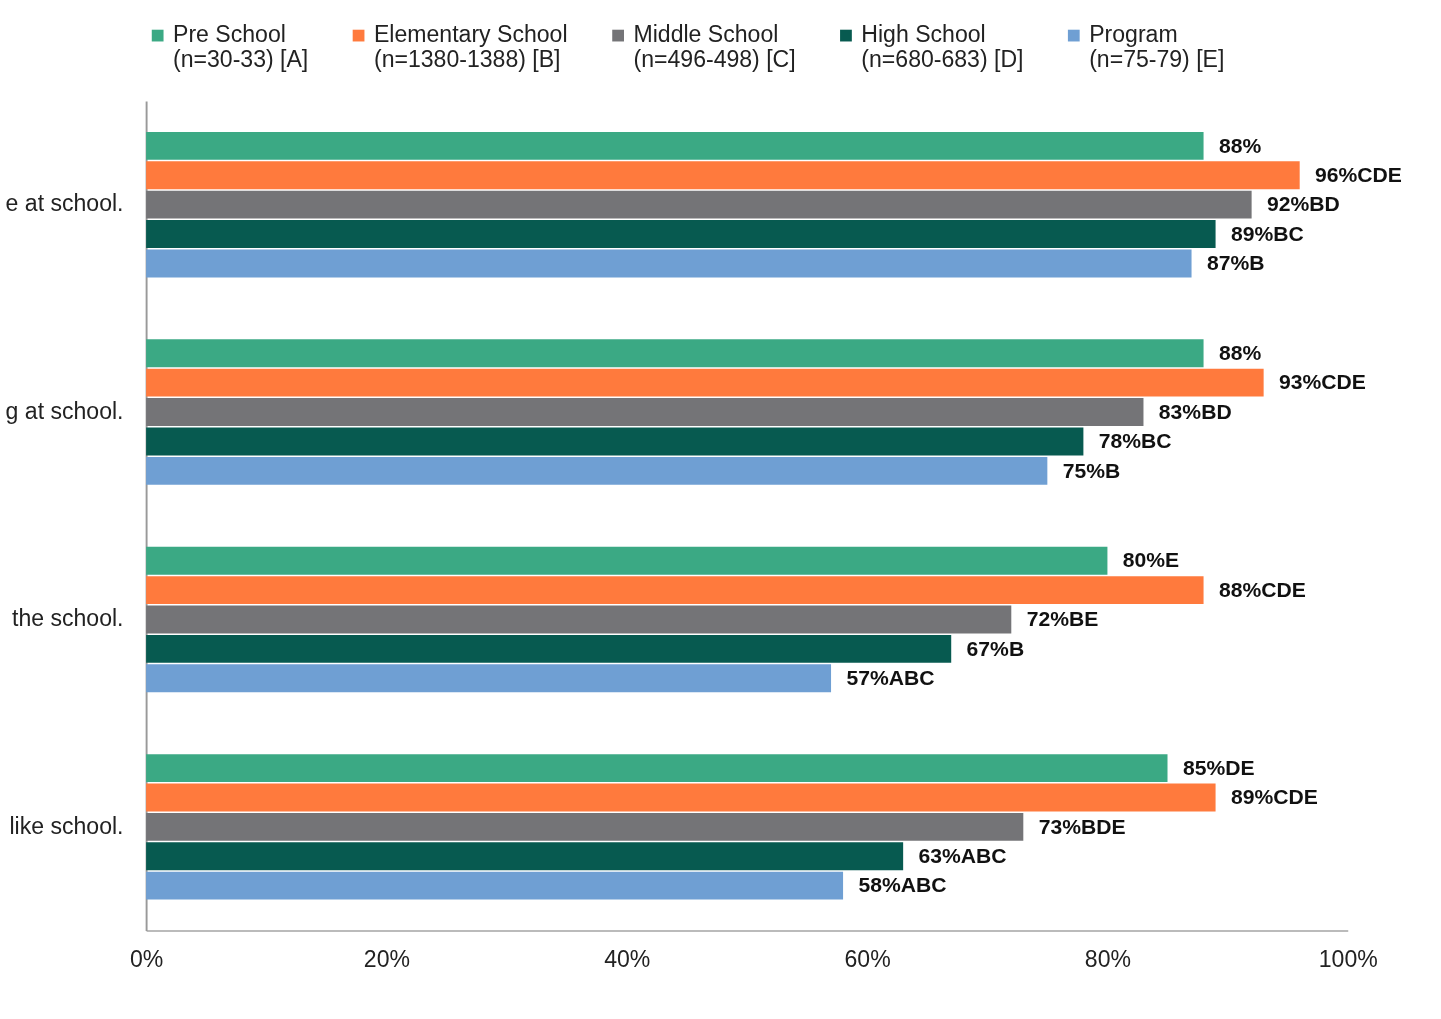  Describe the element at coordinates (1135, 441) in the screenshot. I see `data-label: 78%BC` at that location.